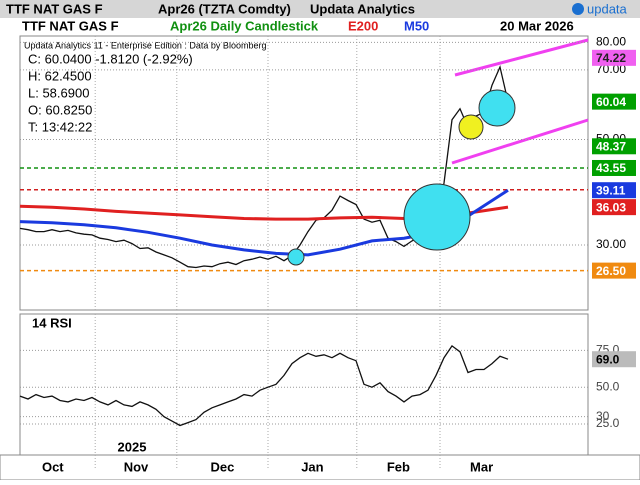  Describe the element at coordinates (537, 25) in the screenshot. I see `legend-date: 20 Mar 2026` at that location.